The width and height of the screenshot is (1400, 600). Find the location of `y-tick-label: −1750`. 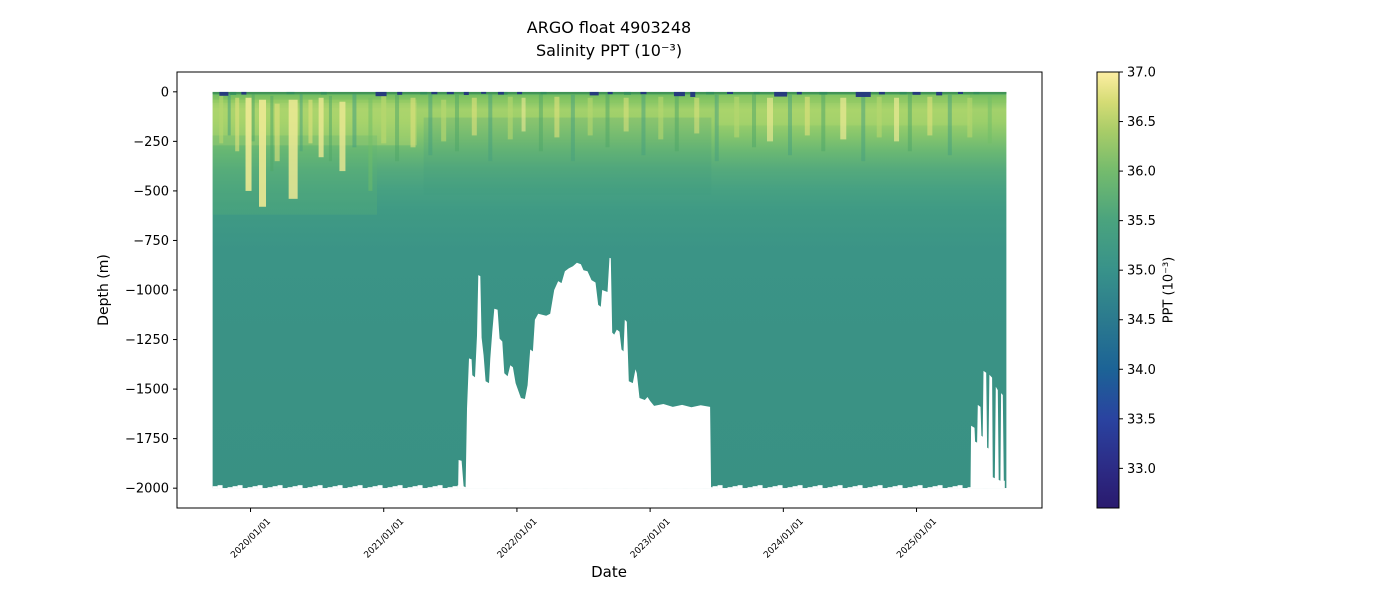

y-tick-label: −1750 is located at coordinates (147, 439).